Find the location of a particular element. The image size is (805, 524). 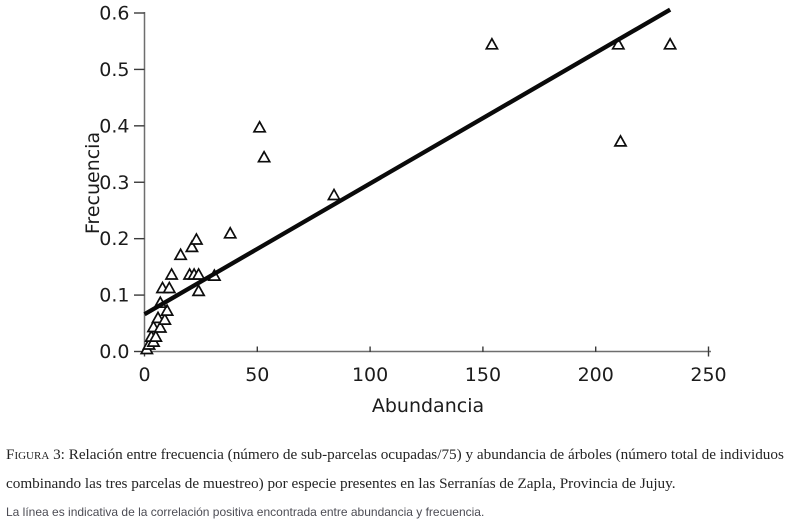

y-tick-label: 0.5 is located at coordinates (114, 70).